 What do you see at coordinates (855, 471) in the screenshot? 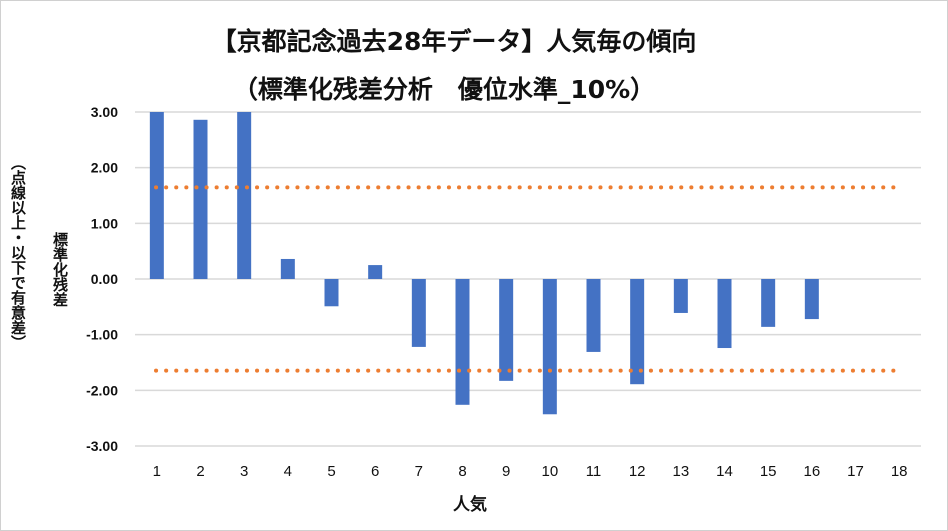
I see `x-tick-label: 17` at bounding box center [855, 471].